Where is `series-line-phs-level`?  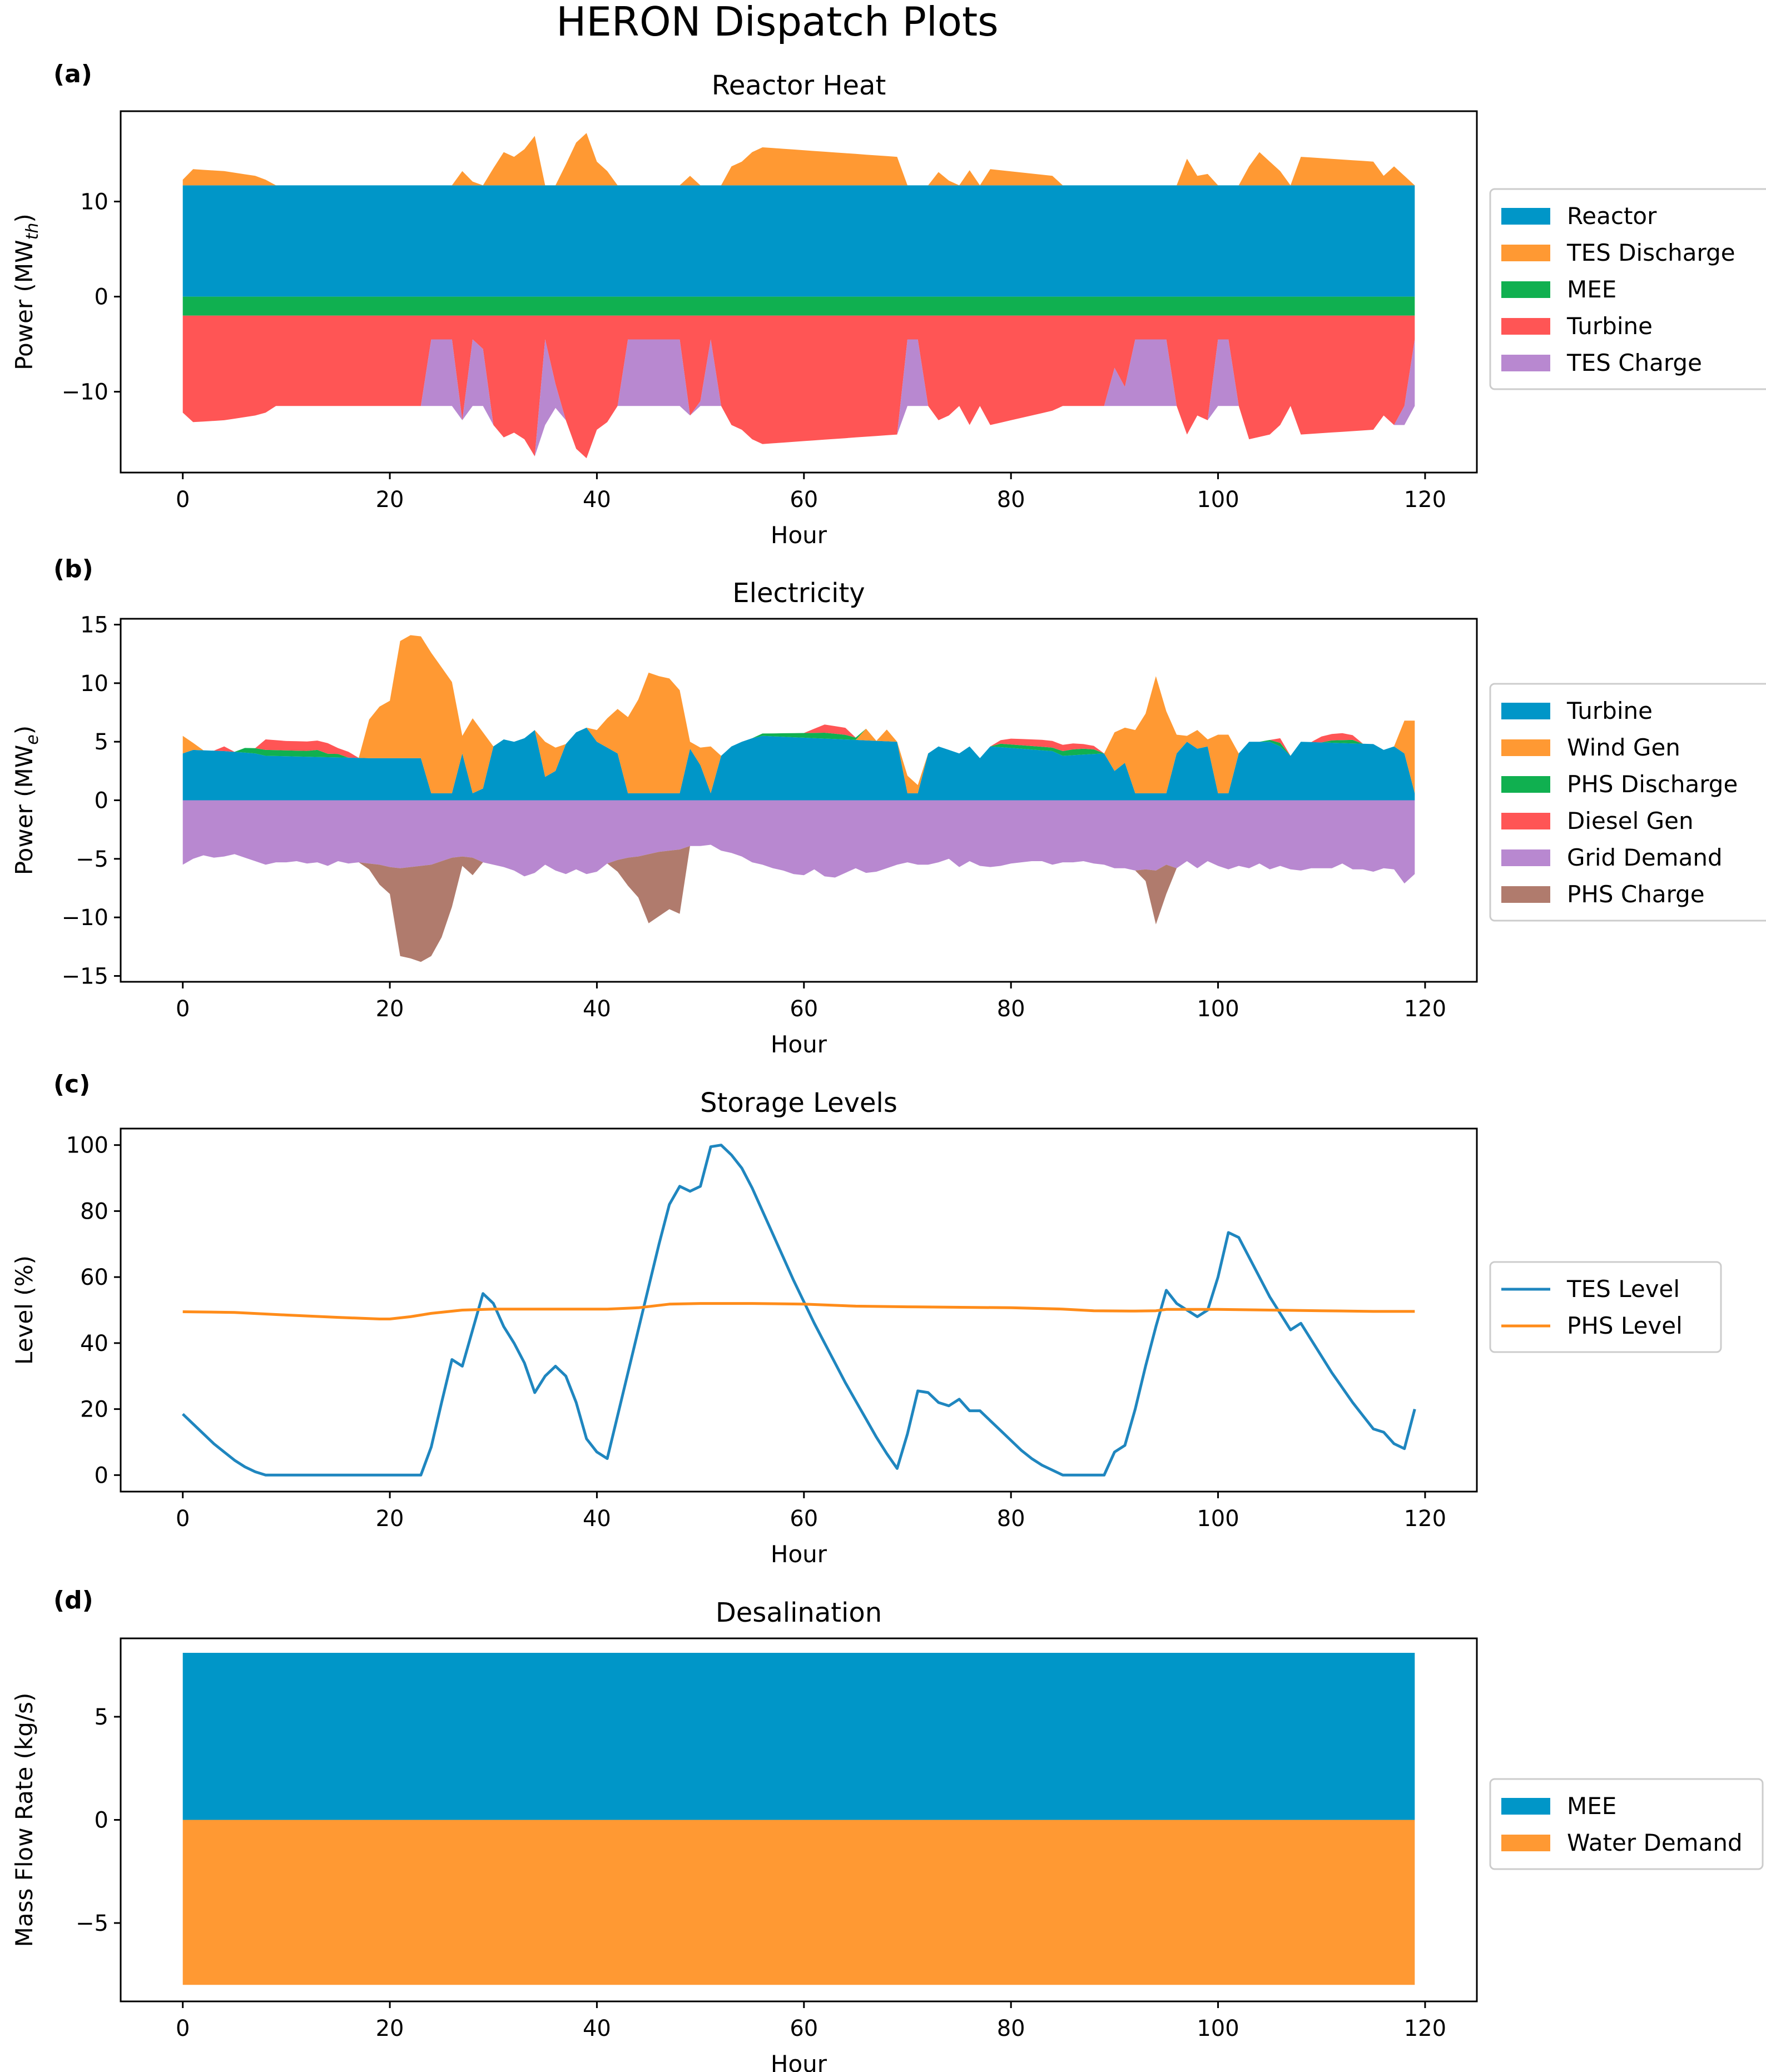
series-line-phs-level is located at coordinates (799, 1311).